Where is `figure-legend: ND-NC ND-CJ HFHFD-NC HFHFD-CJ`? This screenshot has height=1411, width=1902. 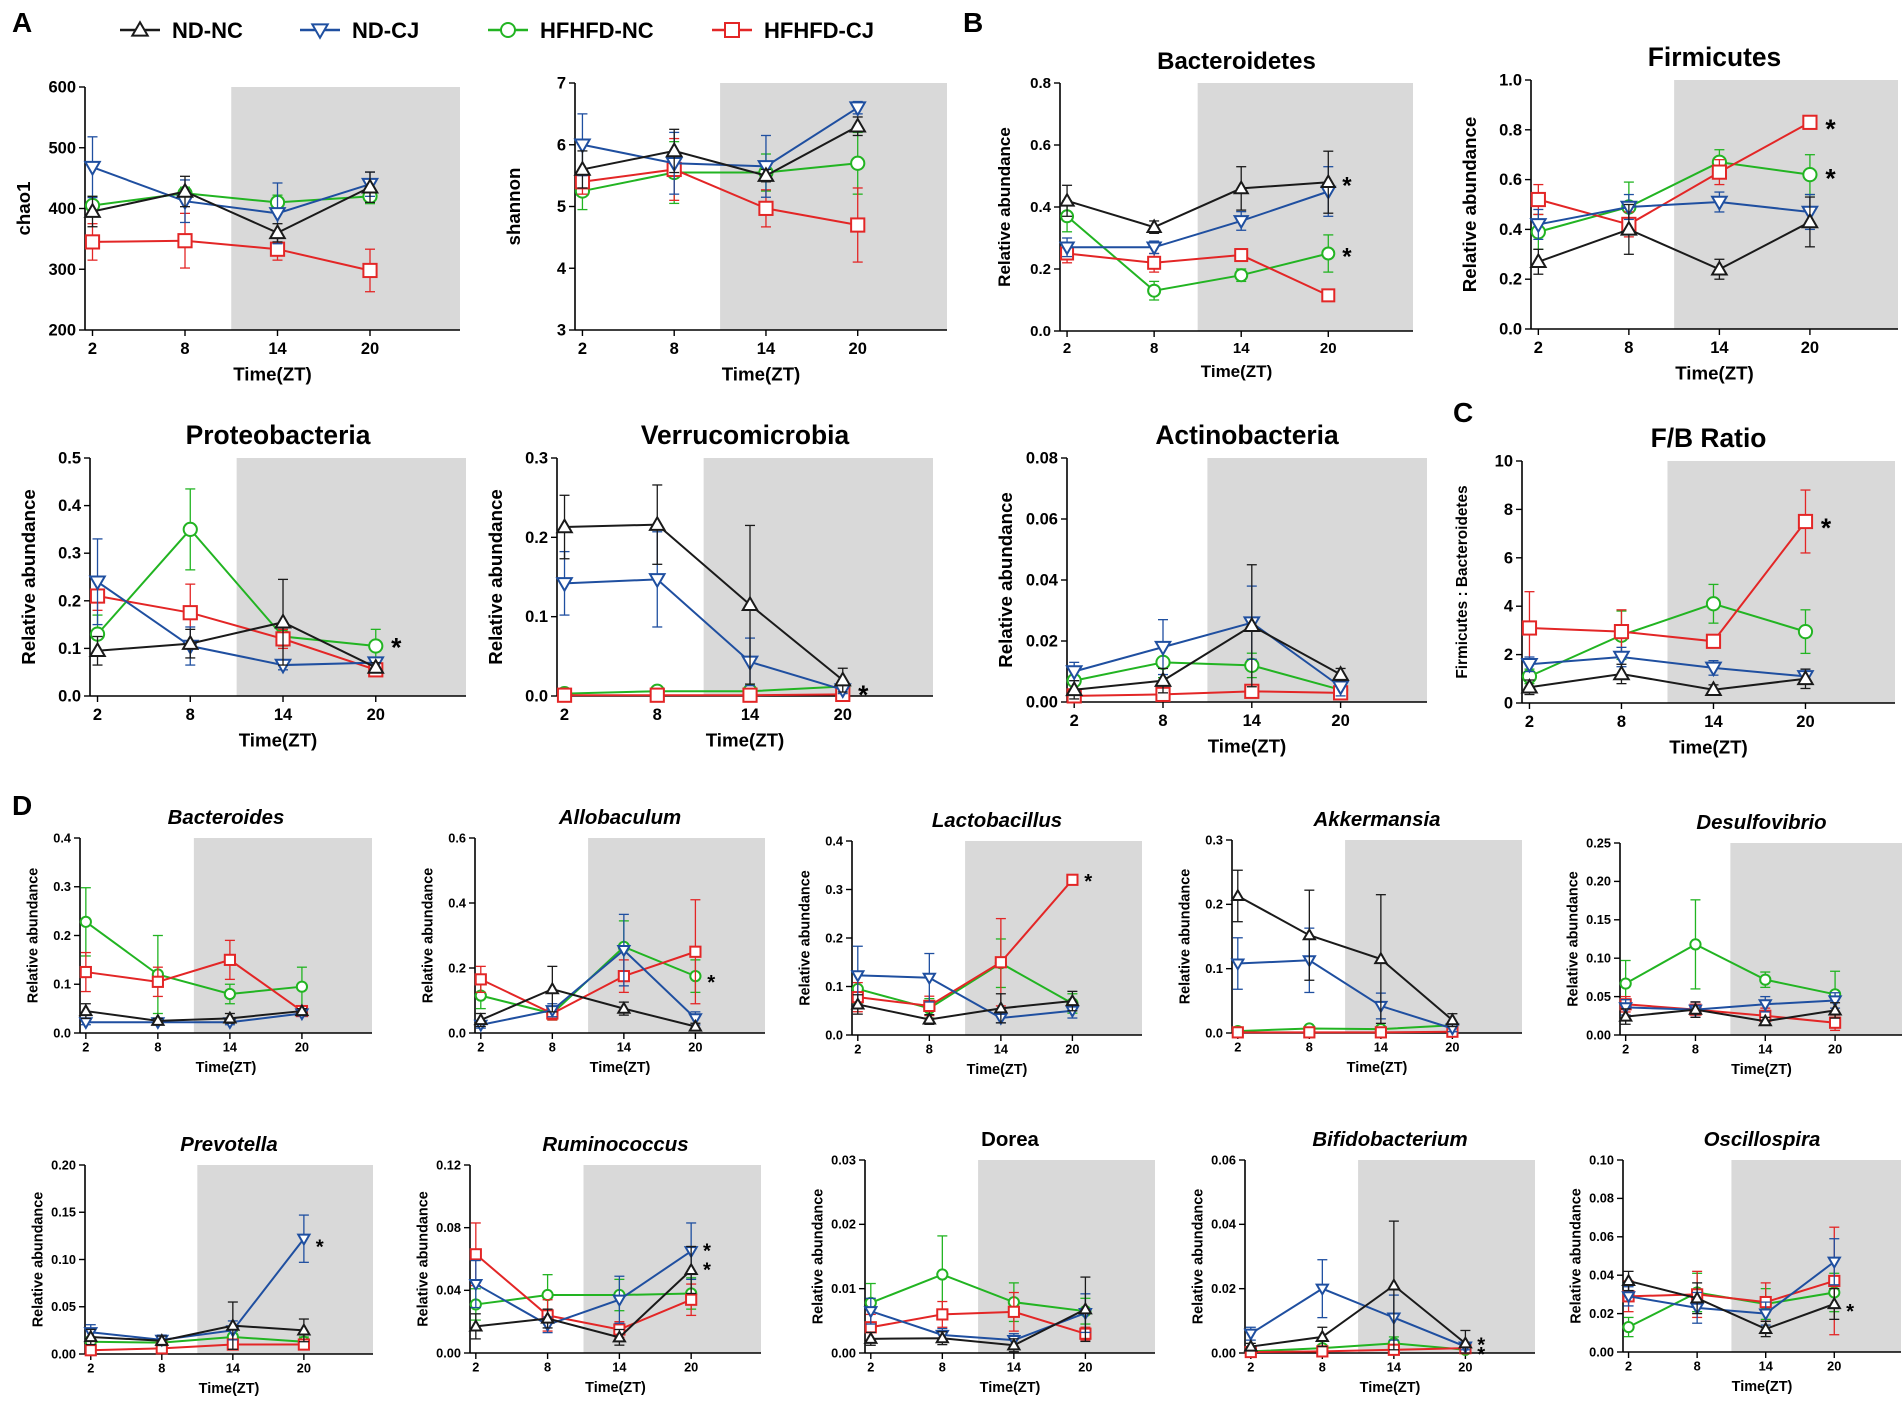 figure-legend: ND-NC ND-CJ HFHFD-NC HFHFD-CJ is located at coordinates (497, 30).